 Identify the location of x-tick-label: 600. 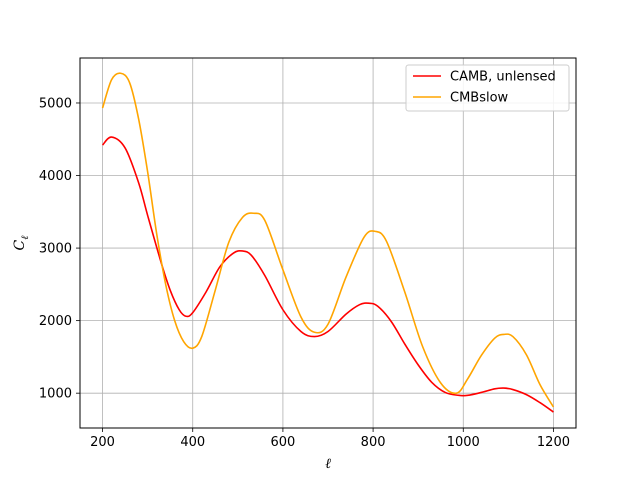
(282, 442).